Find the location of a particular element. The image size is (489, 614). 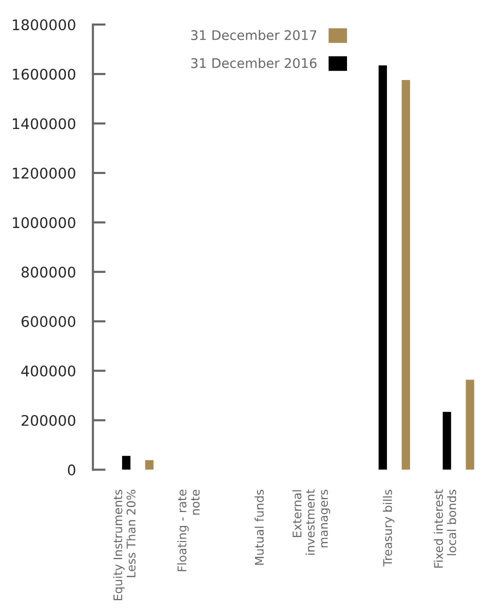

legend-label: 31 December 2017 is located at coordinates (253, 35).